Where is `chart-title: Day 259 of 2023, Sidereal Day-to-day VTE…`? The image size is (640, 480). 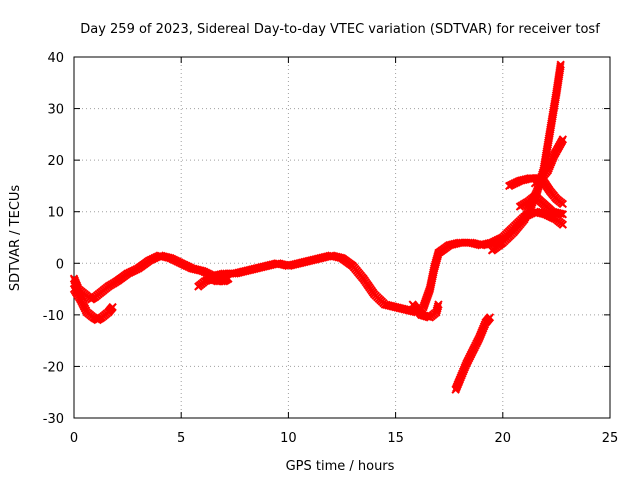
chart-title: Day 259 of 2023, Sidereal Day-to-day VTE… is located at coordinates (340, 29).